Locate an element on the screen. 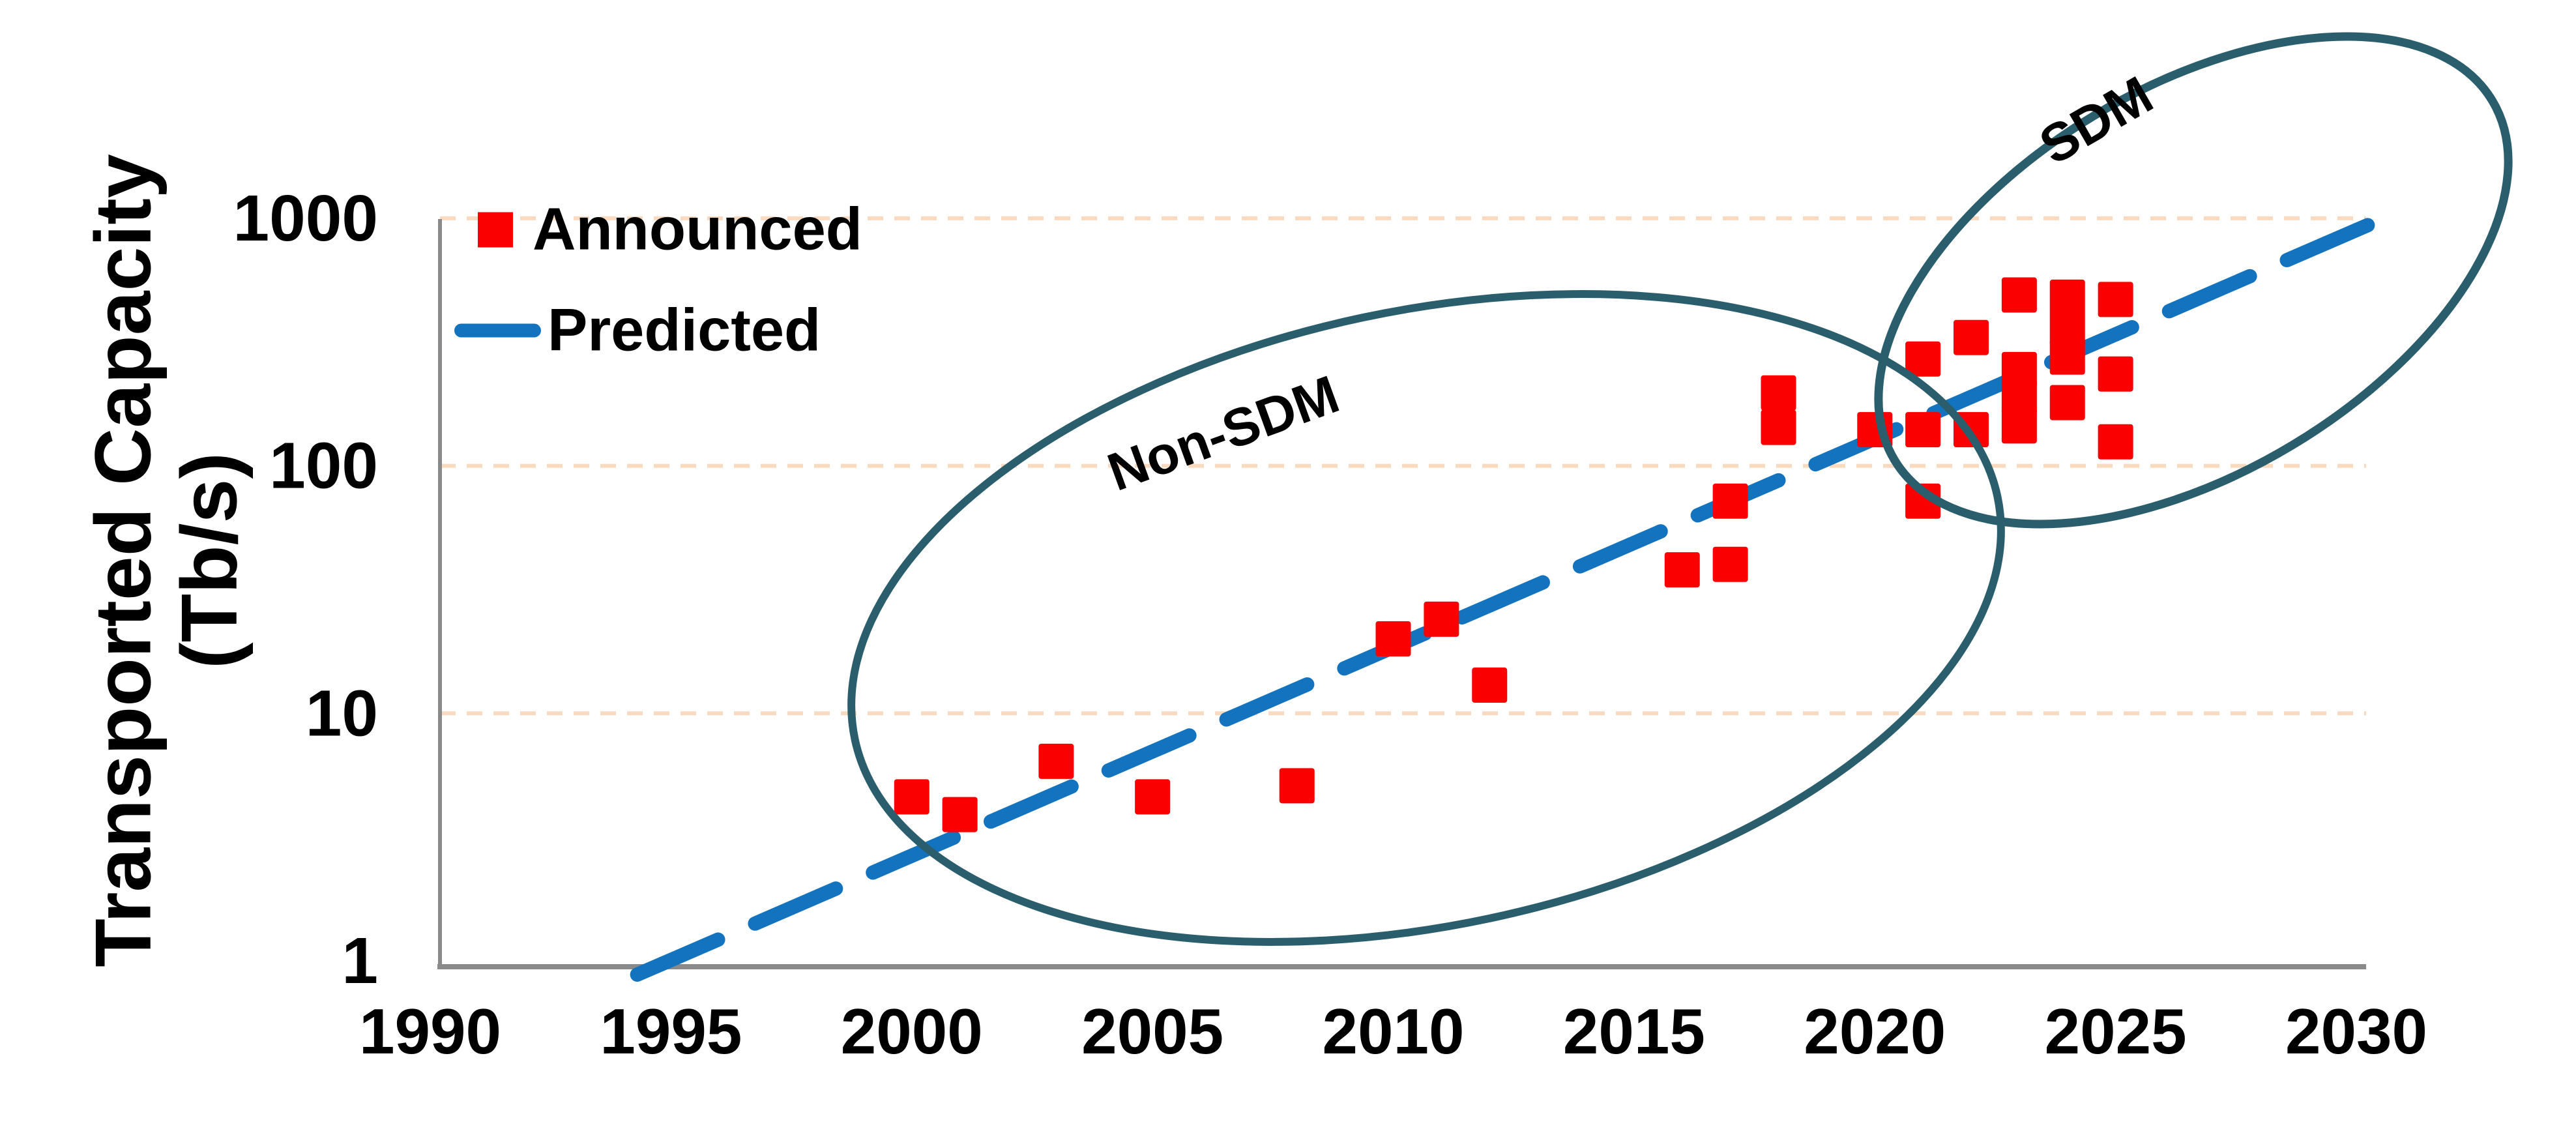 The height and width of the screenshot is (1131, 2576). ellipse-sdm is located at coordinates (2193, 280).